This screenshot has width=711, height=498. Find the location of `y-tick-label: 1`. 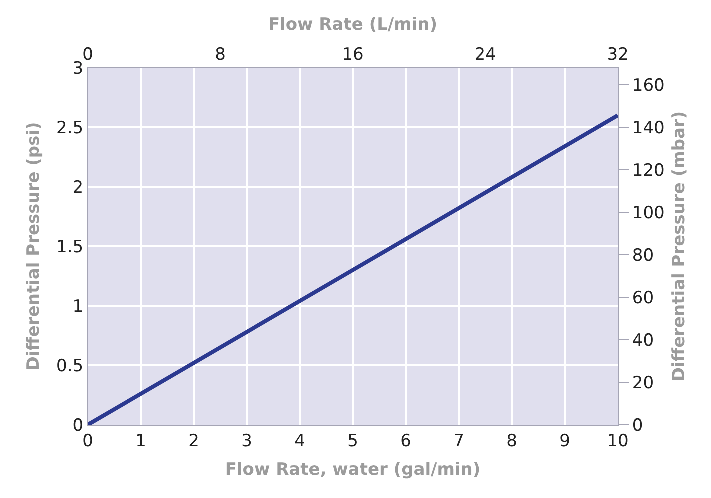

y-tick-label: 1 is located at coordinates (78, 306).